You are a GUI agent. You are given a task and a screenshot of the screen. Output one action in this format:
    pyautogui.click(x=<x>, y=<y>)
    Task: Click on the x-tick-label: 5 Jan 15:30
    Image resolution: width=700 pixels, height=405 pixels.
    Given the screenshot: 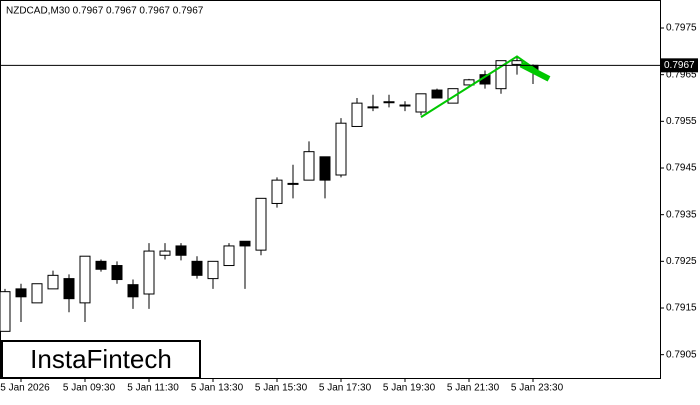 What is the action you would take?
    pyautogui.click(x=281, y=388)
    